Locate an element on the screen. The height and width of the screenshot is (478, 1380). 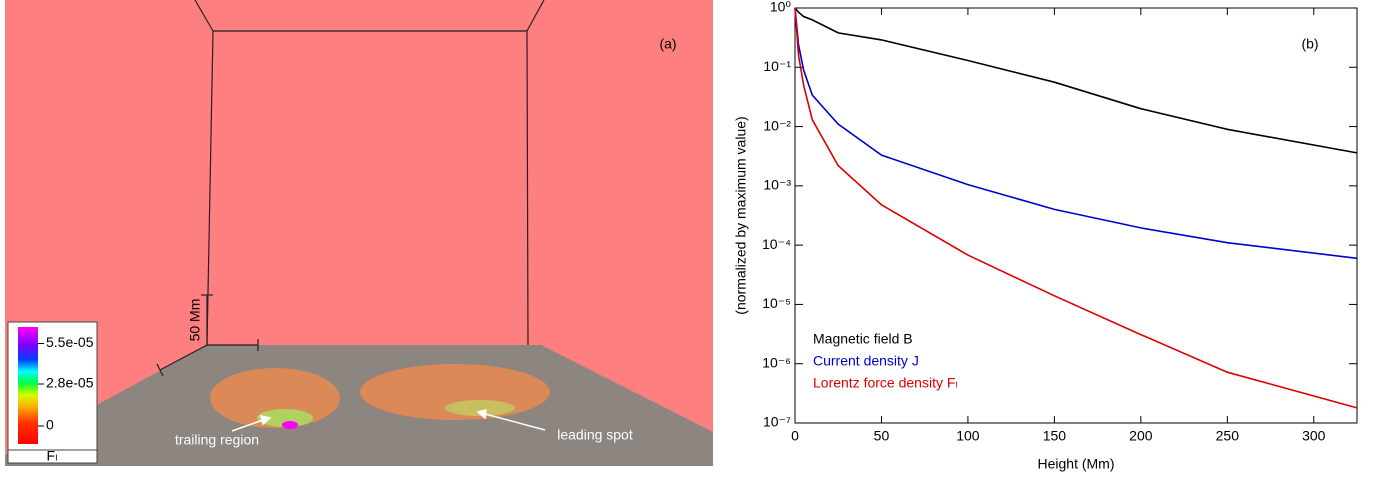
colorbar is located at coordinates (28, 385).